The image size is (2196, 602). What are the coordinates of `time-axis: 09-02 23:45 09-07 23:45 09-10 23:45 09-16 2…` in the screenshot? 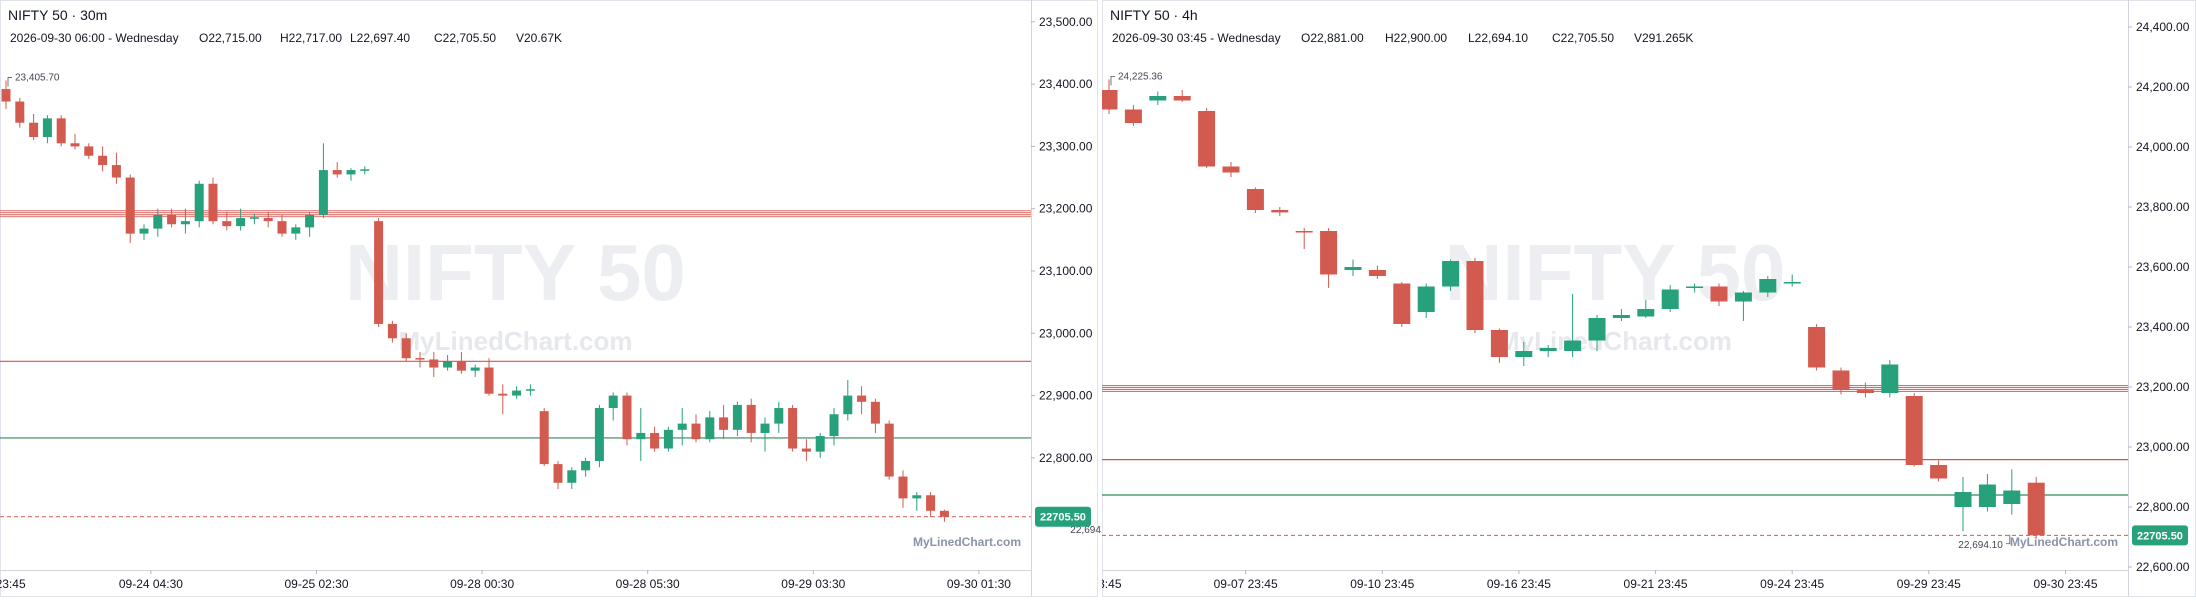 It's located at (1577, 580).